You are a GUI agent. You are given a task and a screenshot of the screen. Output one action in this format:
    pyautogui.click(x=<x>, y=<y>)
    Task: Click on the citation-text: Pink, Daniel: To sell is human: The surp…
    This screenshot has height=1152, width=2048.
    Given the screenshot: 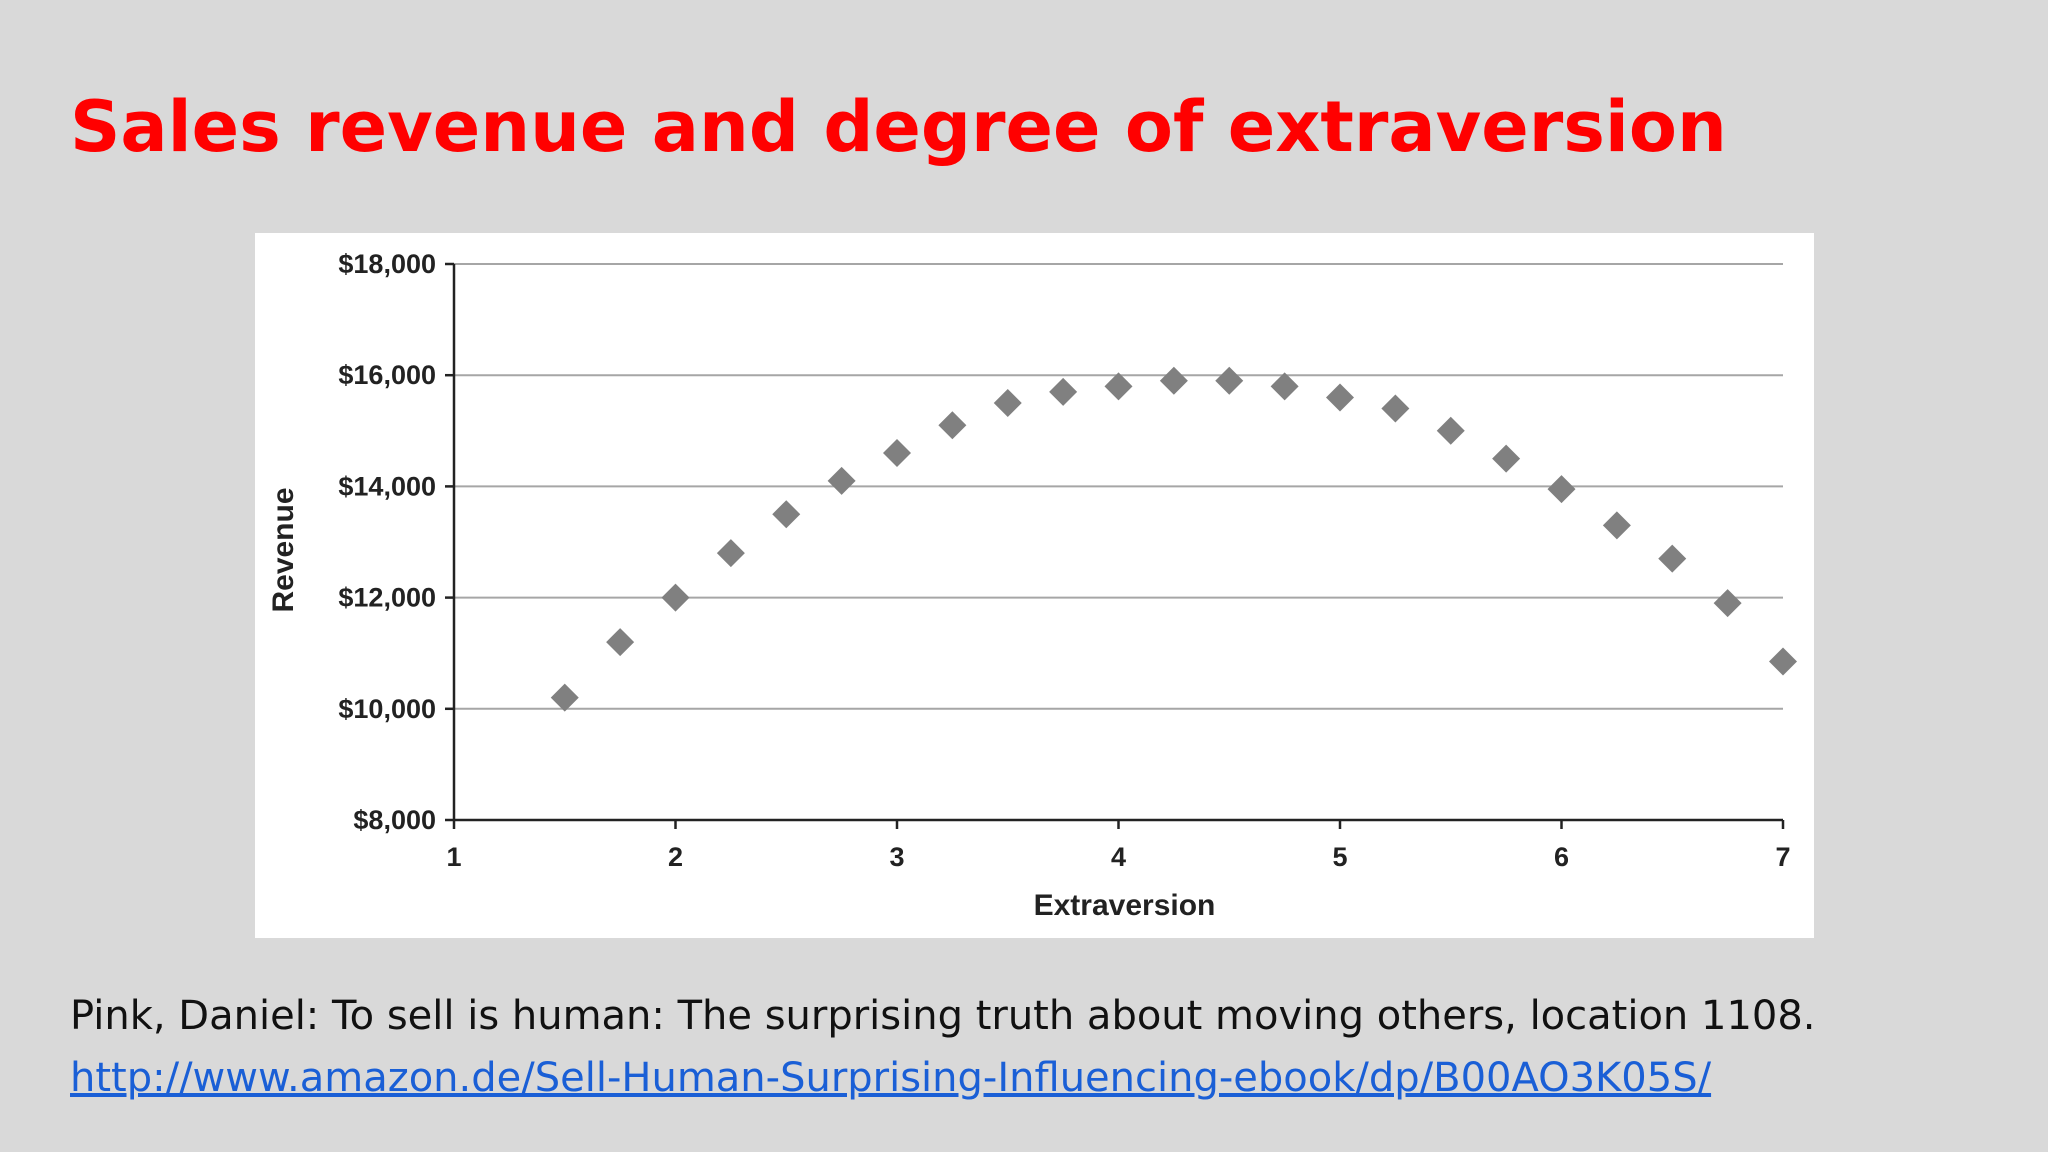 What is the action you would take?
    pyautogui.click(x=943, y=1016)
    